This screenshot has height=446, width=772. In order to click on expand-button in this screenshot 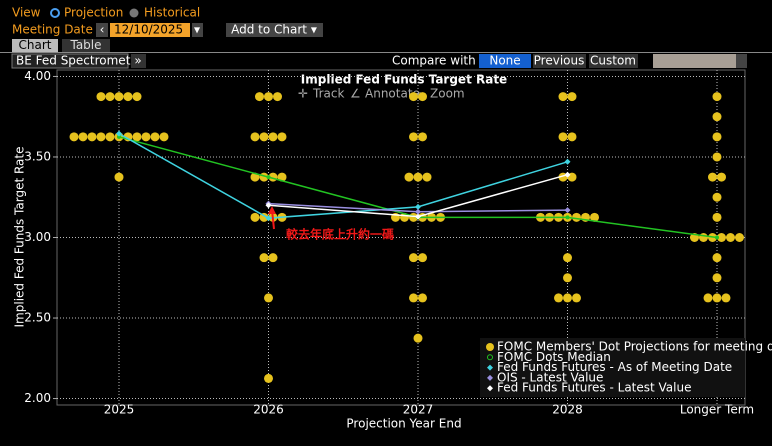, I will do `click(138, 61)`.